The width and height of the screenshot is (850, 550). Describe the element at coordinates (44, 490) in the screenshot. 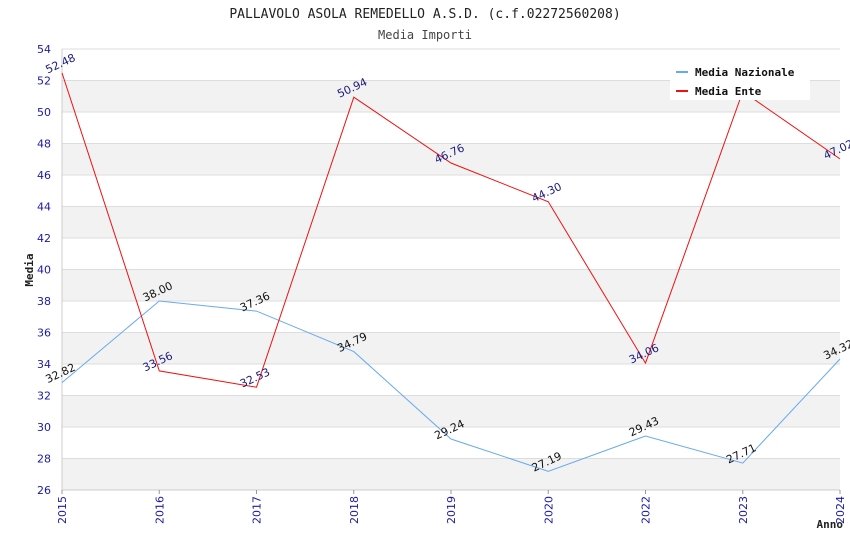

I see `y-tick-label: 26` at that location.